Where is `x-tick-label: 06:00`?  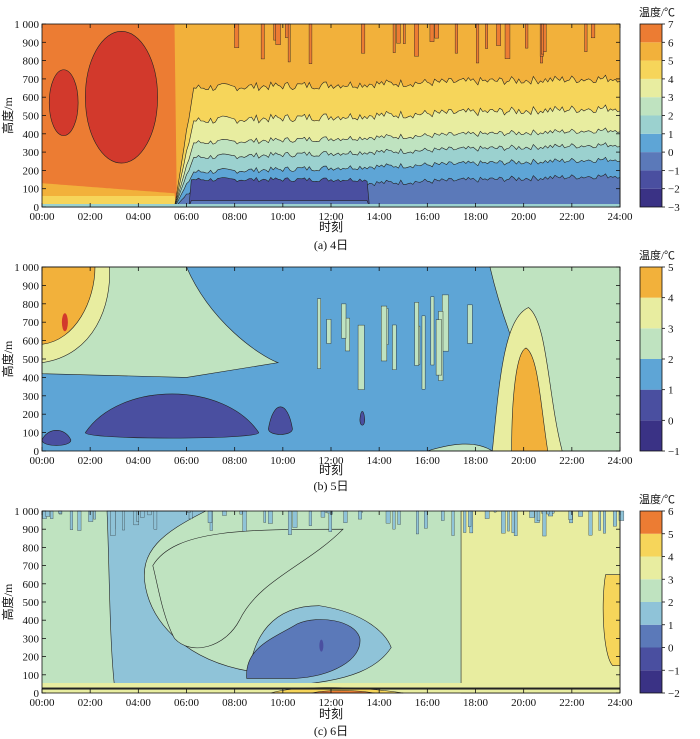 x-tick-label: 06:00 is located at coordinates (187, 461).